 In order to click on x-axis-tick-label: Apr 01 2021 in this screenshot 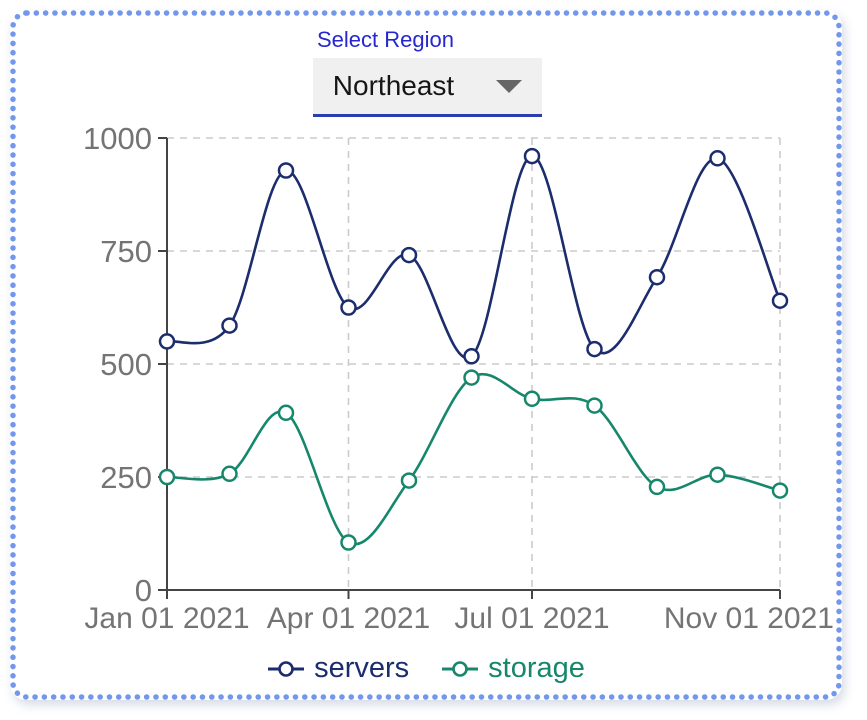, I will do `click(348, 618)`.